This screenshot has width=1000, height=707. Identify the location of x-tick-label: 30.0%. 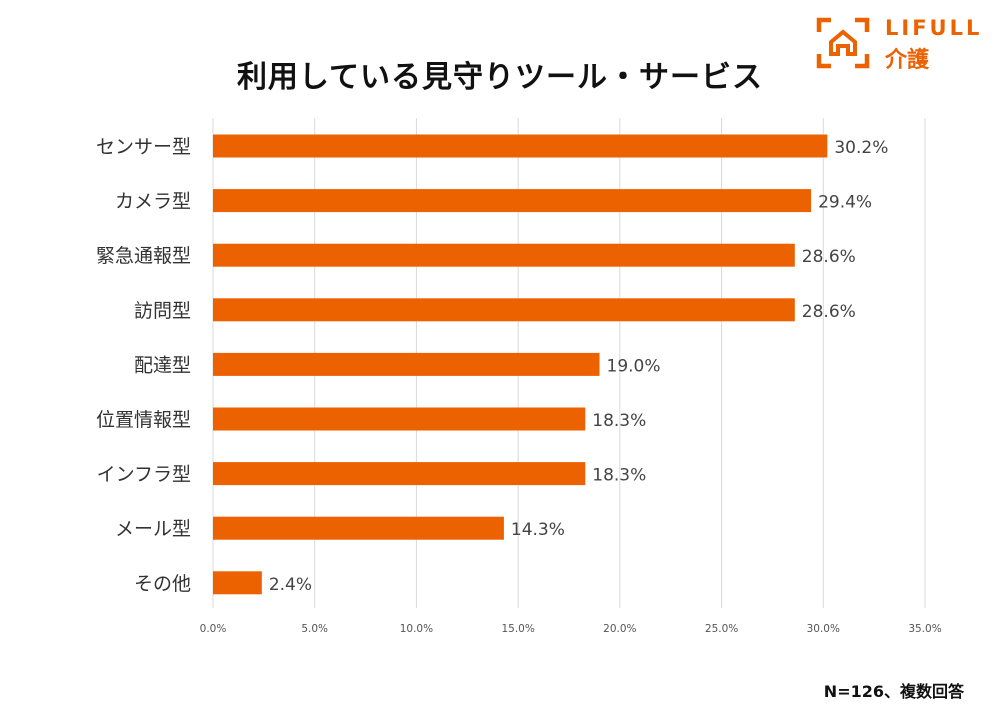
(823, 629).